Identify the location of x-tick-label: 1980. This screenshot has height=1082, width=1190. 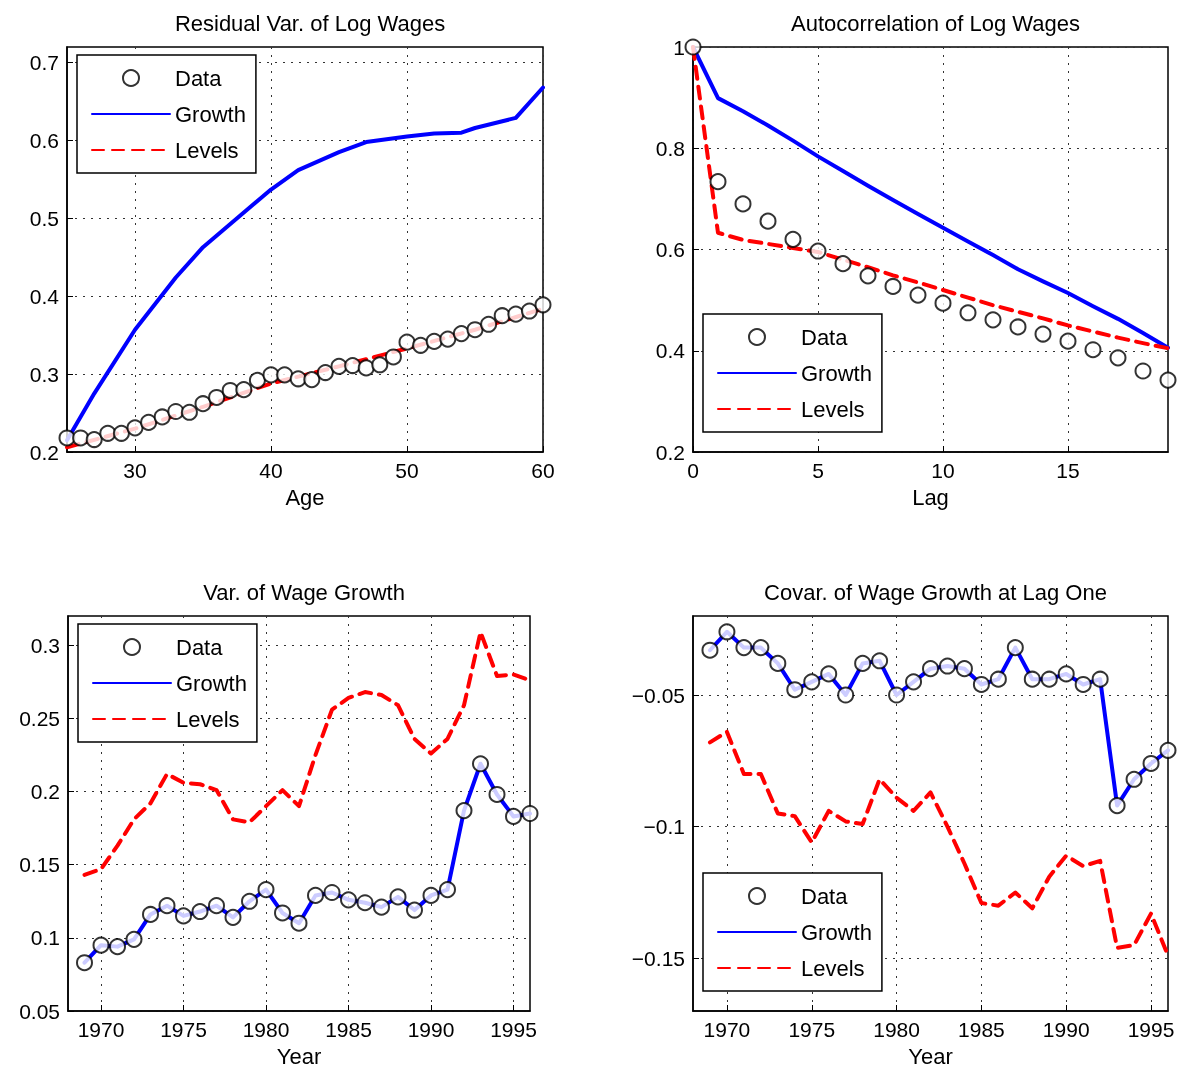
(266, 1029).